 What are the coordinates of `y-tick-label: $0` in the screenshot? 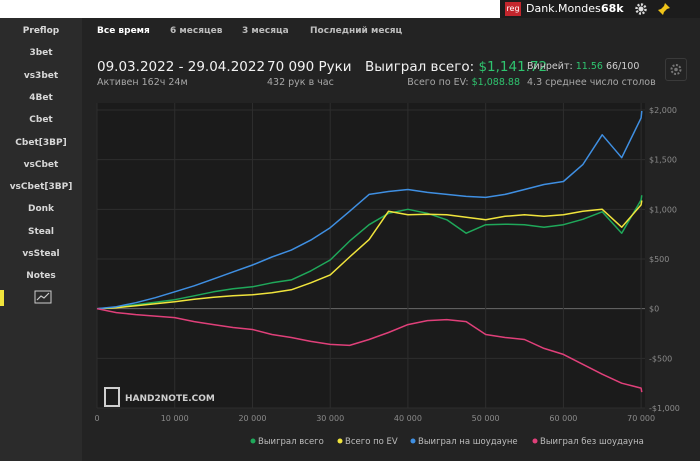 It's located at (654, 309).